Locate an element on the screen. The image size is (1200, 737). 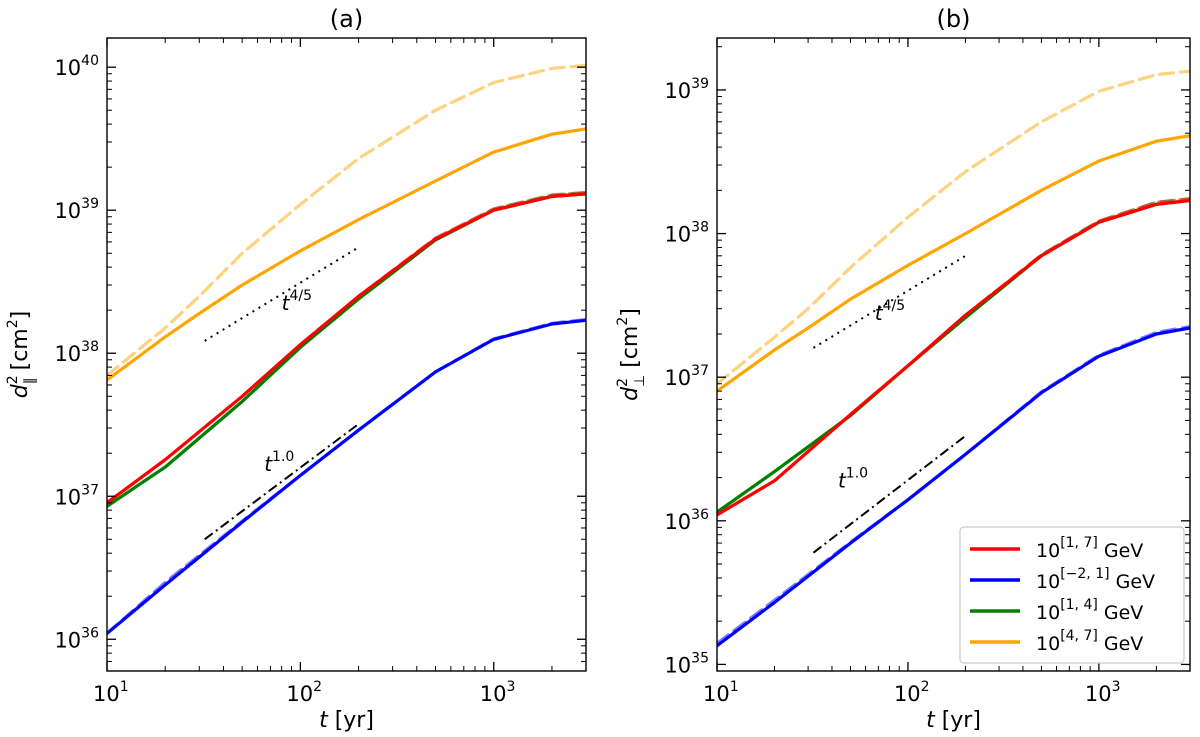
legend-label-s1: 10[1, 7] GeV is located at coordinates (1089, 548).